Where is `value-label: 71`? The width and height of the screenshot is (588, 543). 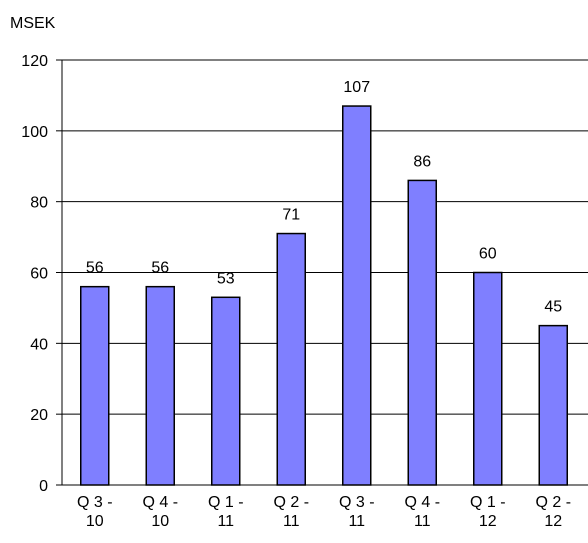 value-label: 71 is located at coordinates (291, 215).